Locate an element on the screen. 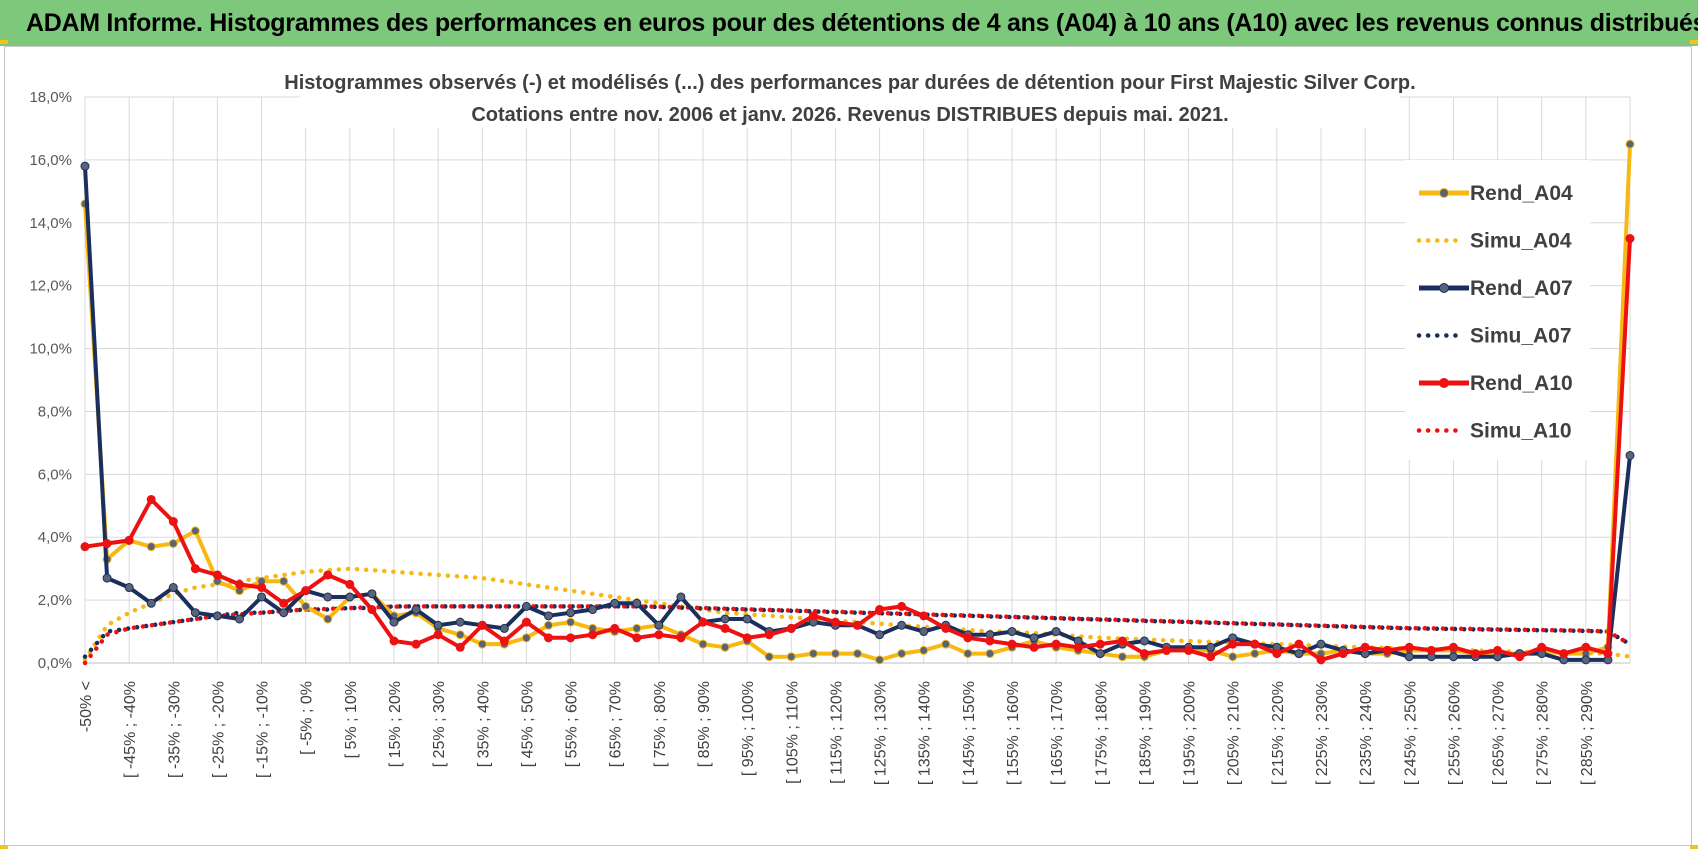  x-tick-label: [ 185% ; 190% is located at coordinates (1145, 733).